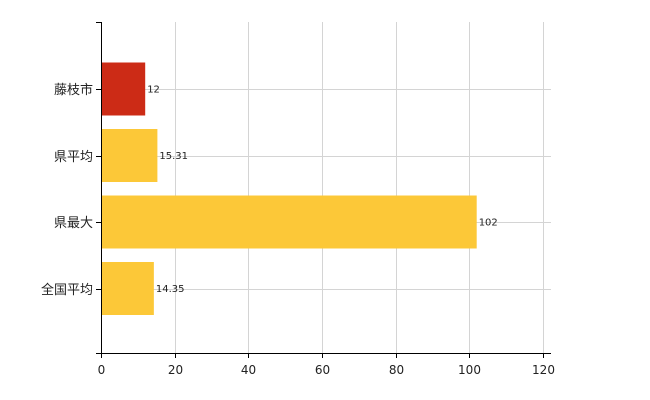  Describe the element at coordinates (173, 156) in the screenshot. I see `data-label: 15.31` at that location.